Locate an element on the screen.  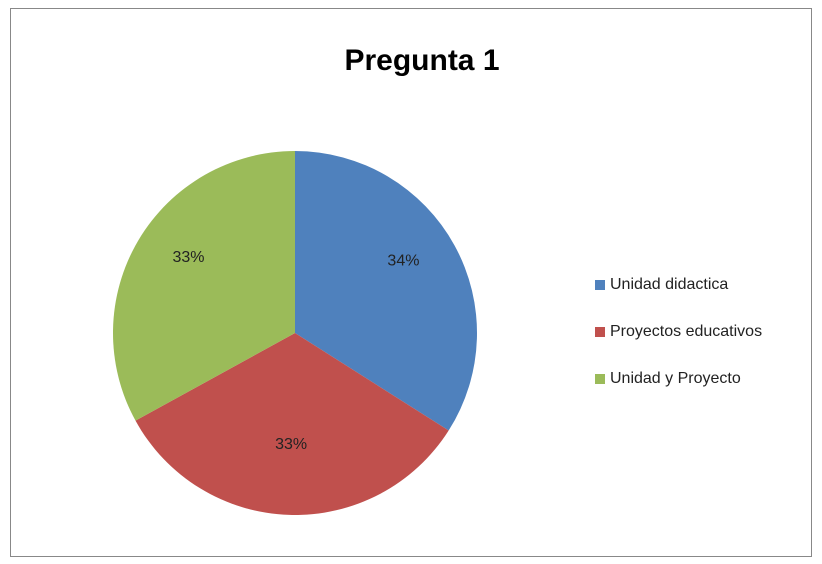
legend-label: Proyectos educativos is located at coordinates (686, 331).